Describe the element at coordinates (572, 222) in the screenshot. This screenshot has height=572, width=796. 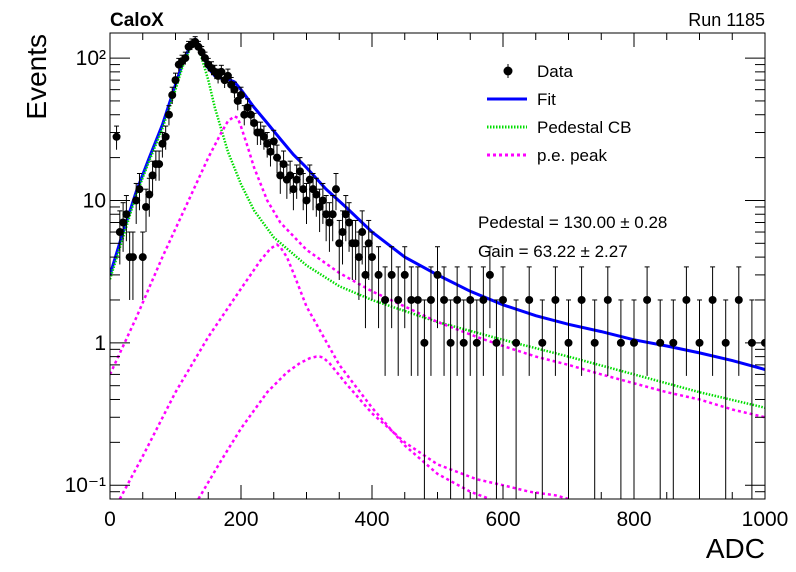
I see `pedestal-fit-result: Pedestal = 130.00 ± 0.28` at that location.